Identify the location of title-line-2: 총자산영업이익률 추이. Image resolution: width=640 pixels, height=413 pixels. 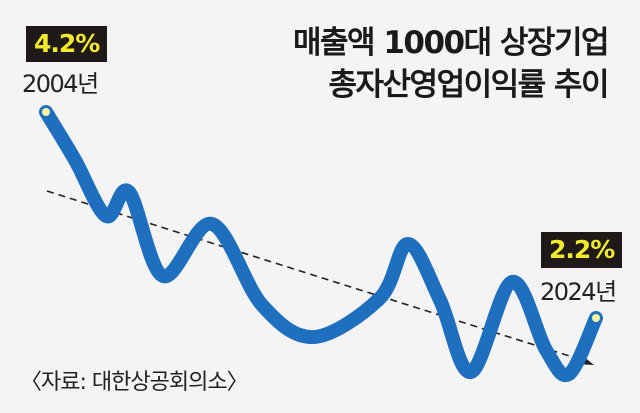
(469, 85).